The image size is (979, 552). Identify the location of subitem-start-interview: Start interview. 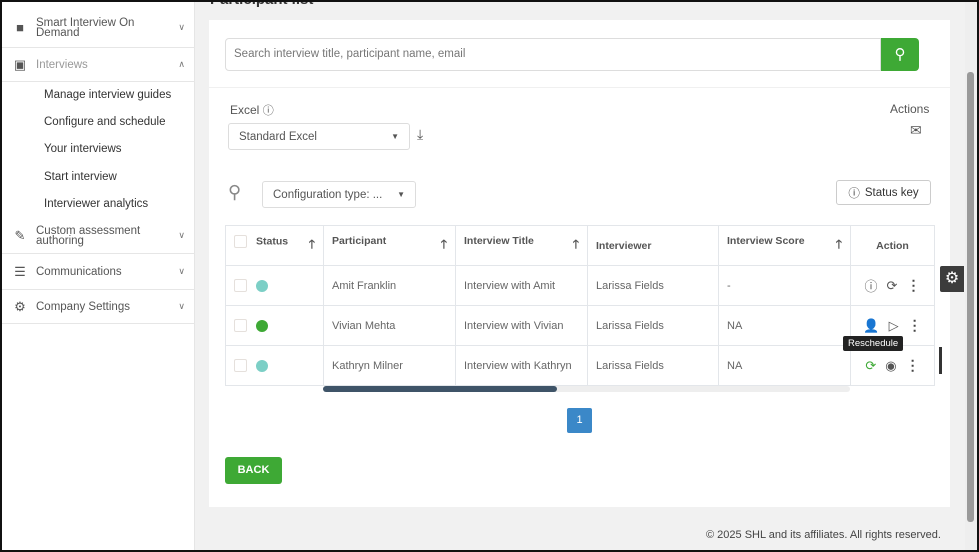
(80, 177).